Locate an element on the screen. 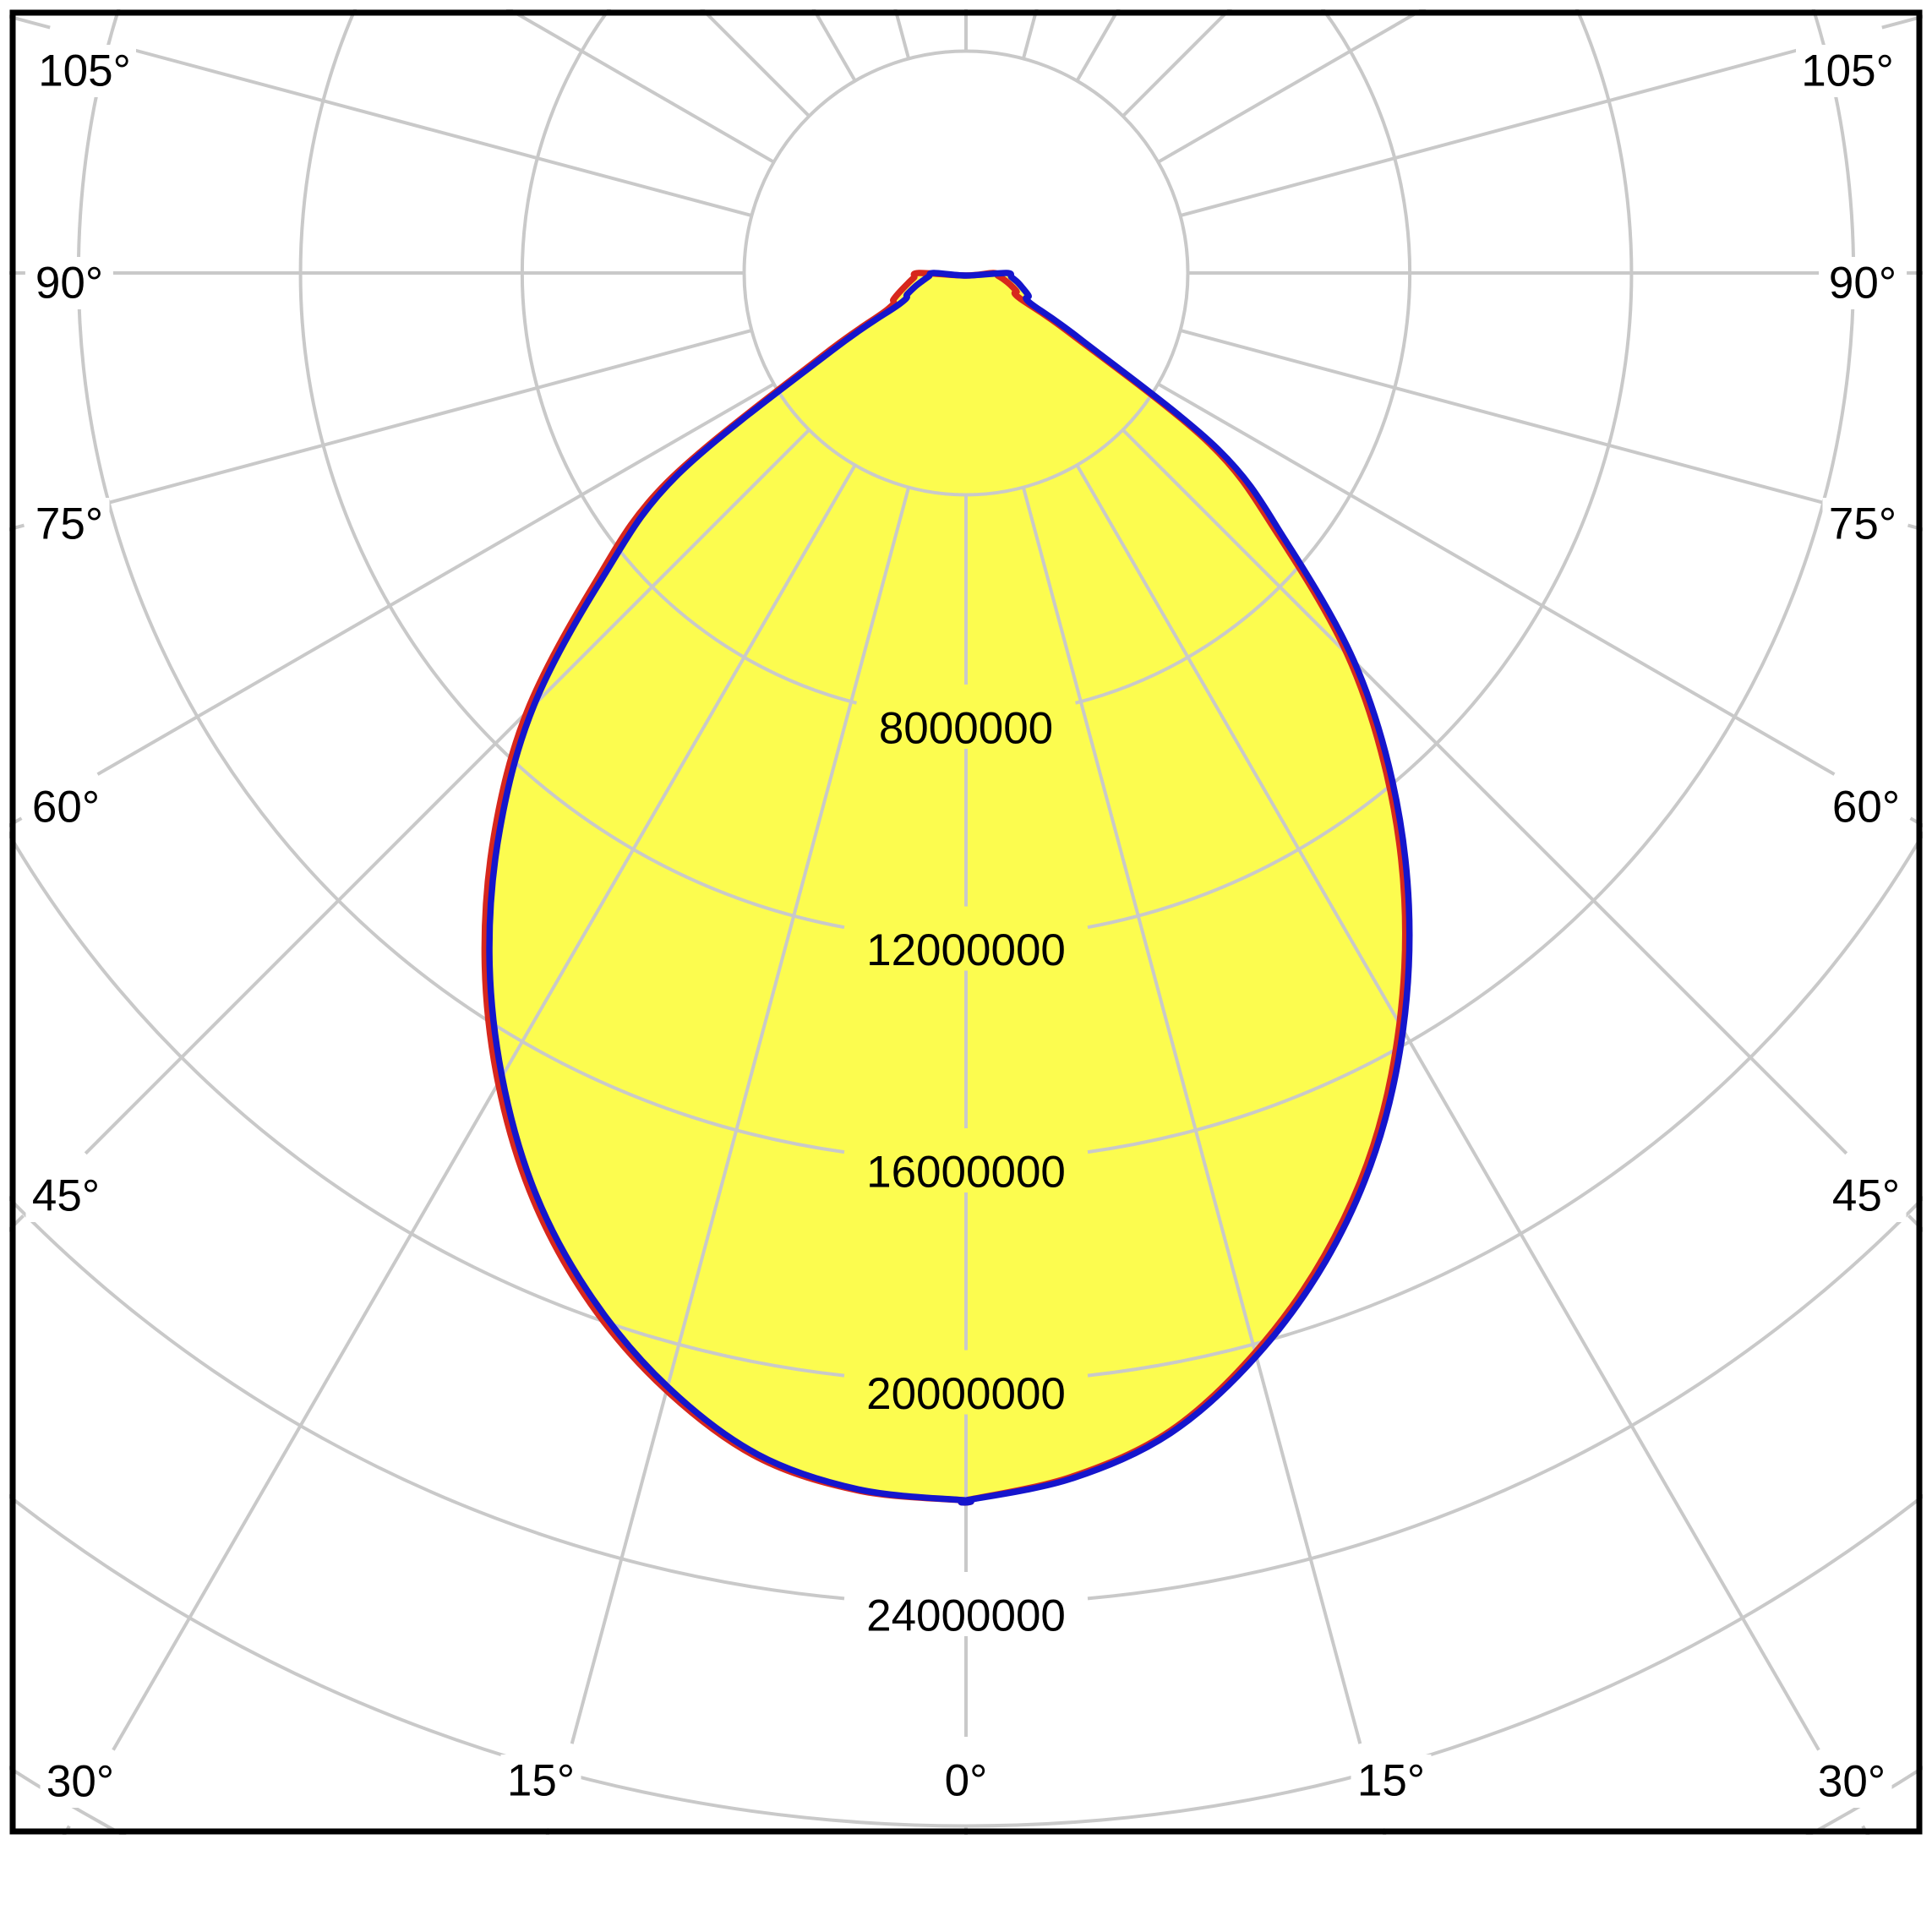  angle-label: 0° is located at coordinates (966, 1781).